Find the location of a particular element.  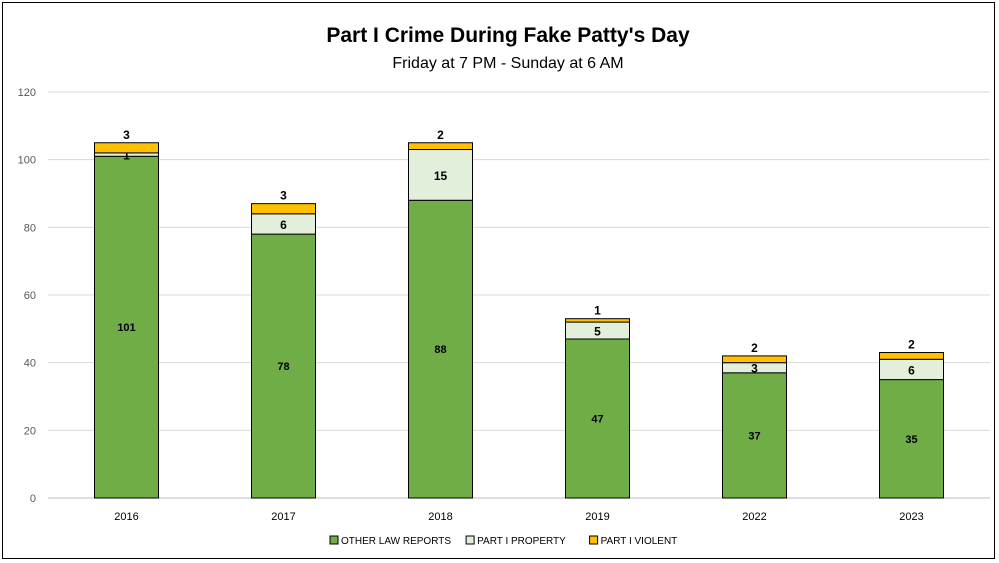

y-tick-label: 100 is located at coordinates (27, 161).